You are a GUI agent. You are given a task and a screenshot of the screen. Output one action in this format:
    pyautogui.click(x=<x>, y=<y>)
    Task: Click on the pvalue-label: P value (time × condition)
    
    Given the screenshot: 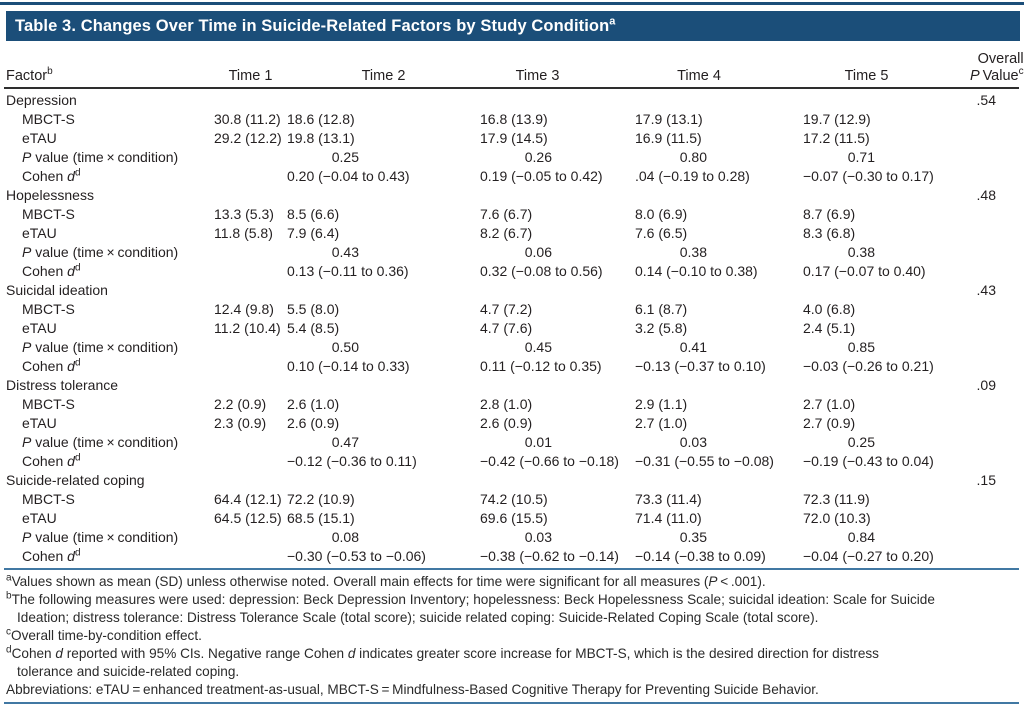 What is the action you would take?
    pyautogui.click(x=109, y=442)
    